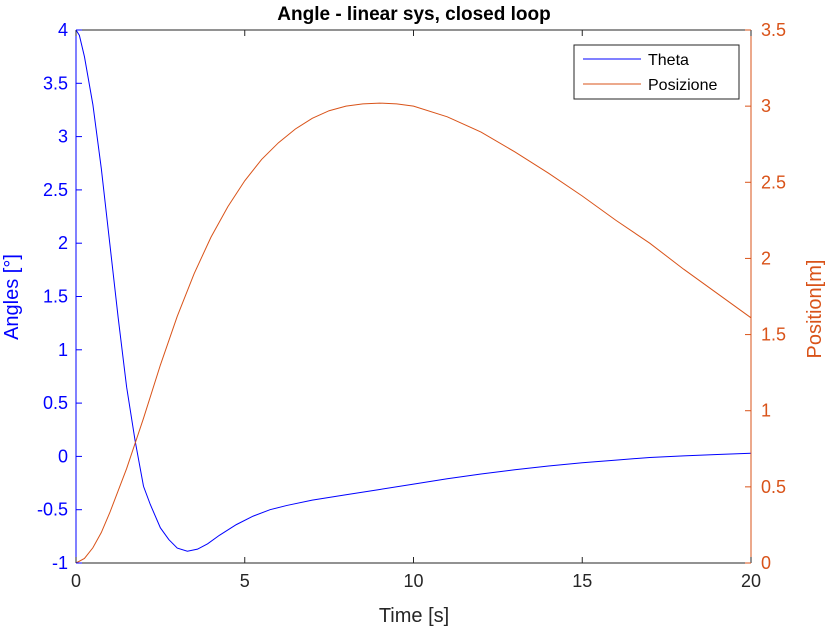 The height and width of the screenshot is (630, 829). I want to click on y-right-tick-label: 1, so click(766, 411).